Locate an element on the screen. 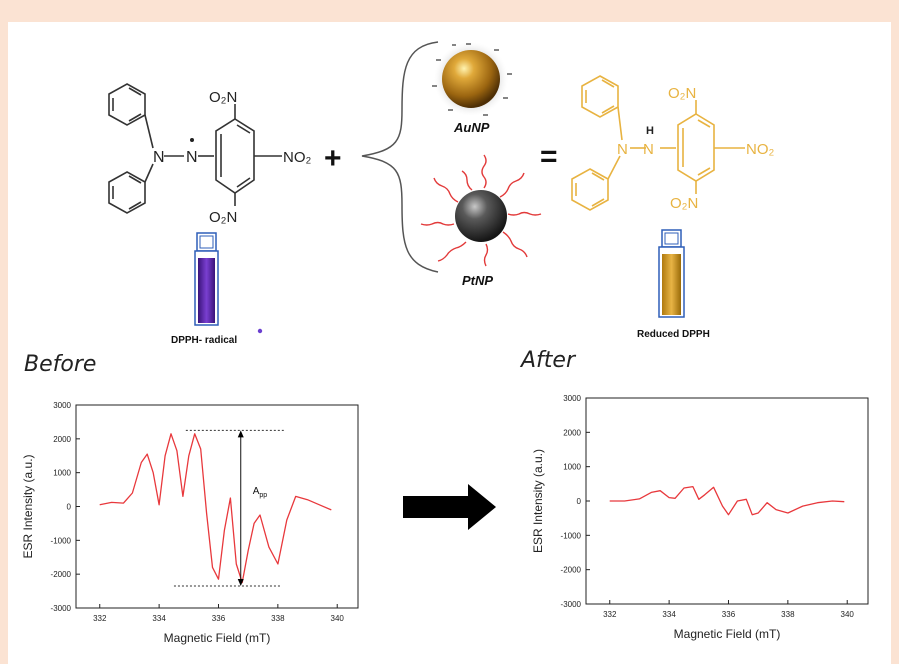 The height and width of the screenshot is (664, 899). phenyl-ring-bottom is located at coordinates (127, 192).